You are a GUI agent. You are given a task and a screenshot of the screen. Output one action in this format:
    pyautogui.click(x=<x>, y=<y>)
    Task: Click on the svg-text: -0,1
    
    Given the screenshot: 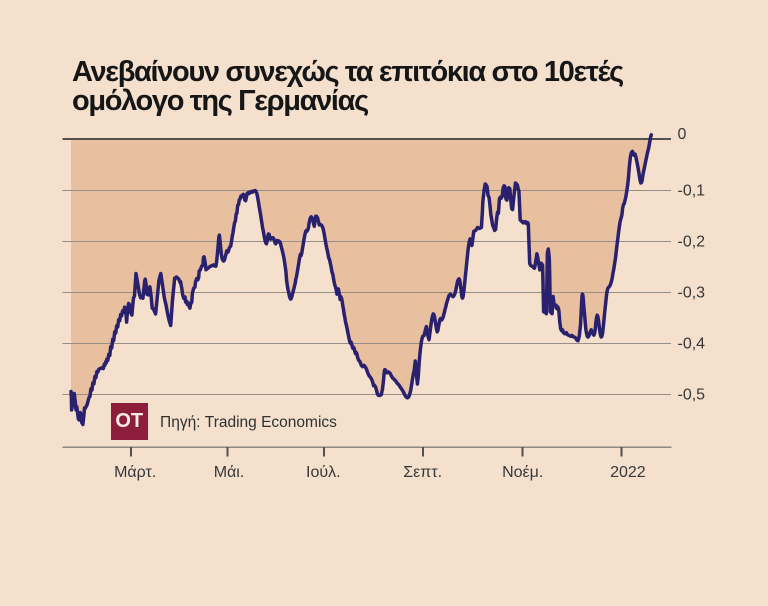 What is the action you would take?
    pyautogui.click(x=692, y=190)
    